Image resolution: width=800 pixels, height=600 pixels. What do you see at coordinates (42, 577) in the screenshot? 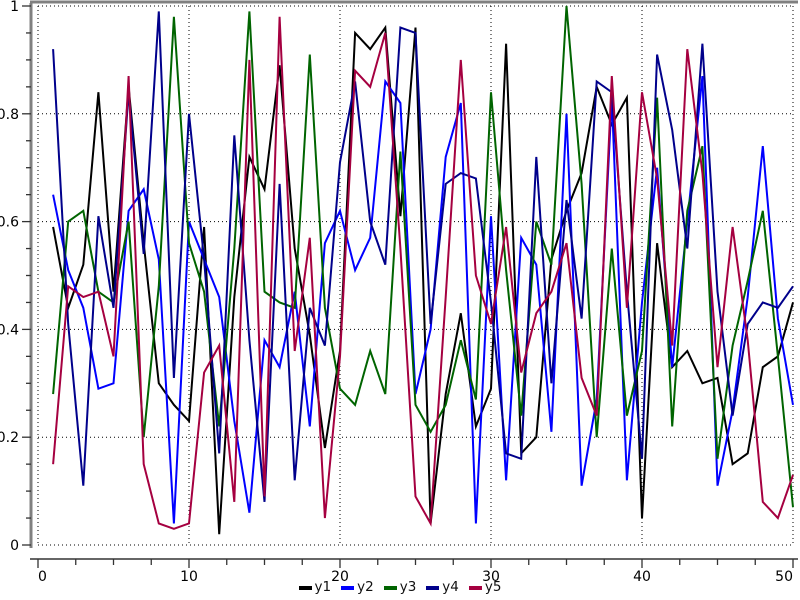
I see `x-tick-label: 0` at bounding box center [42, 577].